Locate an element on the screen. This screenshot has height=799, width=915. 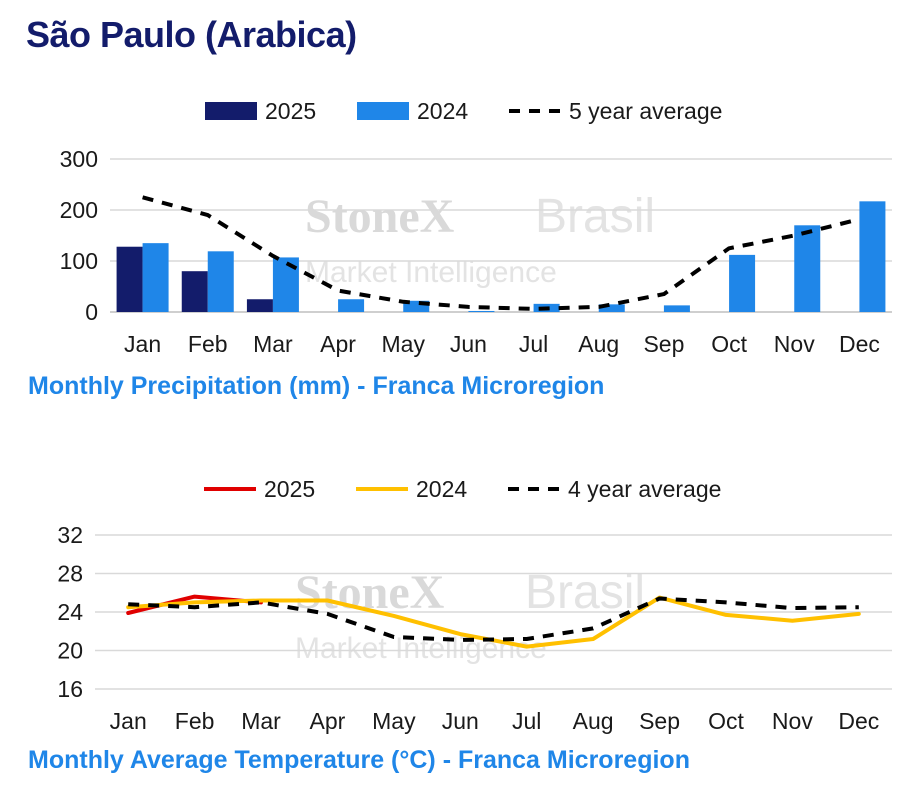
y-tick-label: 28 is located at coordinates (70, 574).